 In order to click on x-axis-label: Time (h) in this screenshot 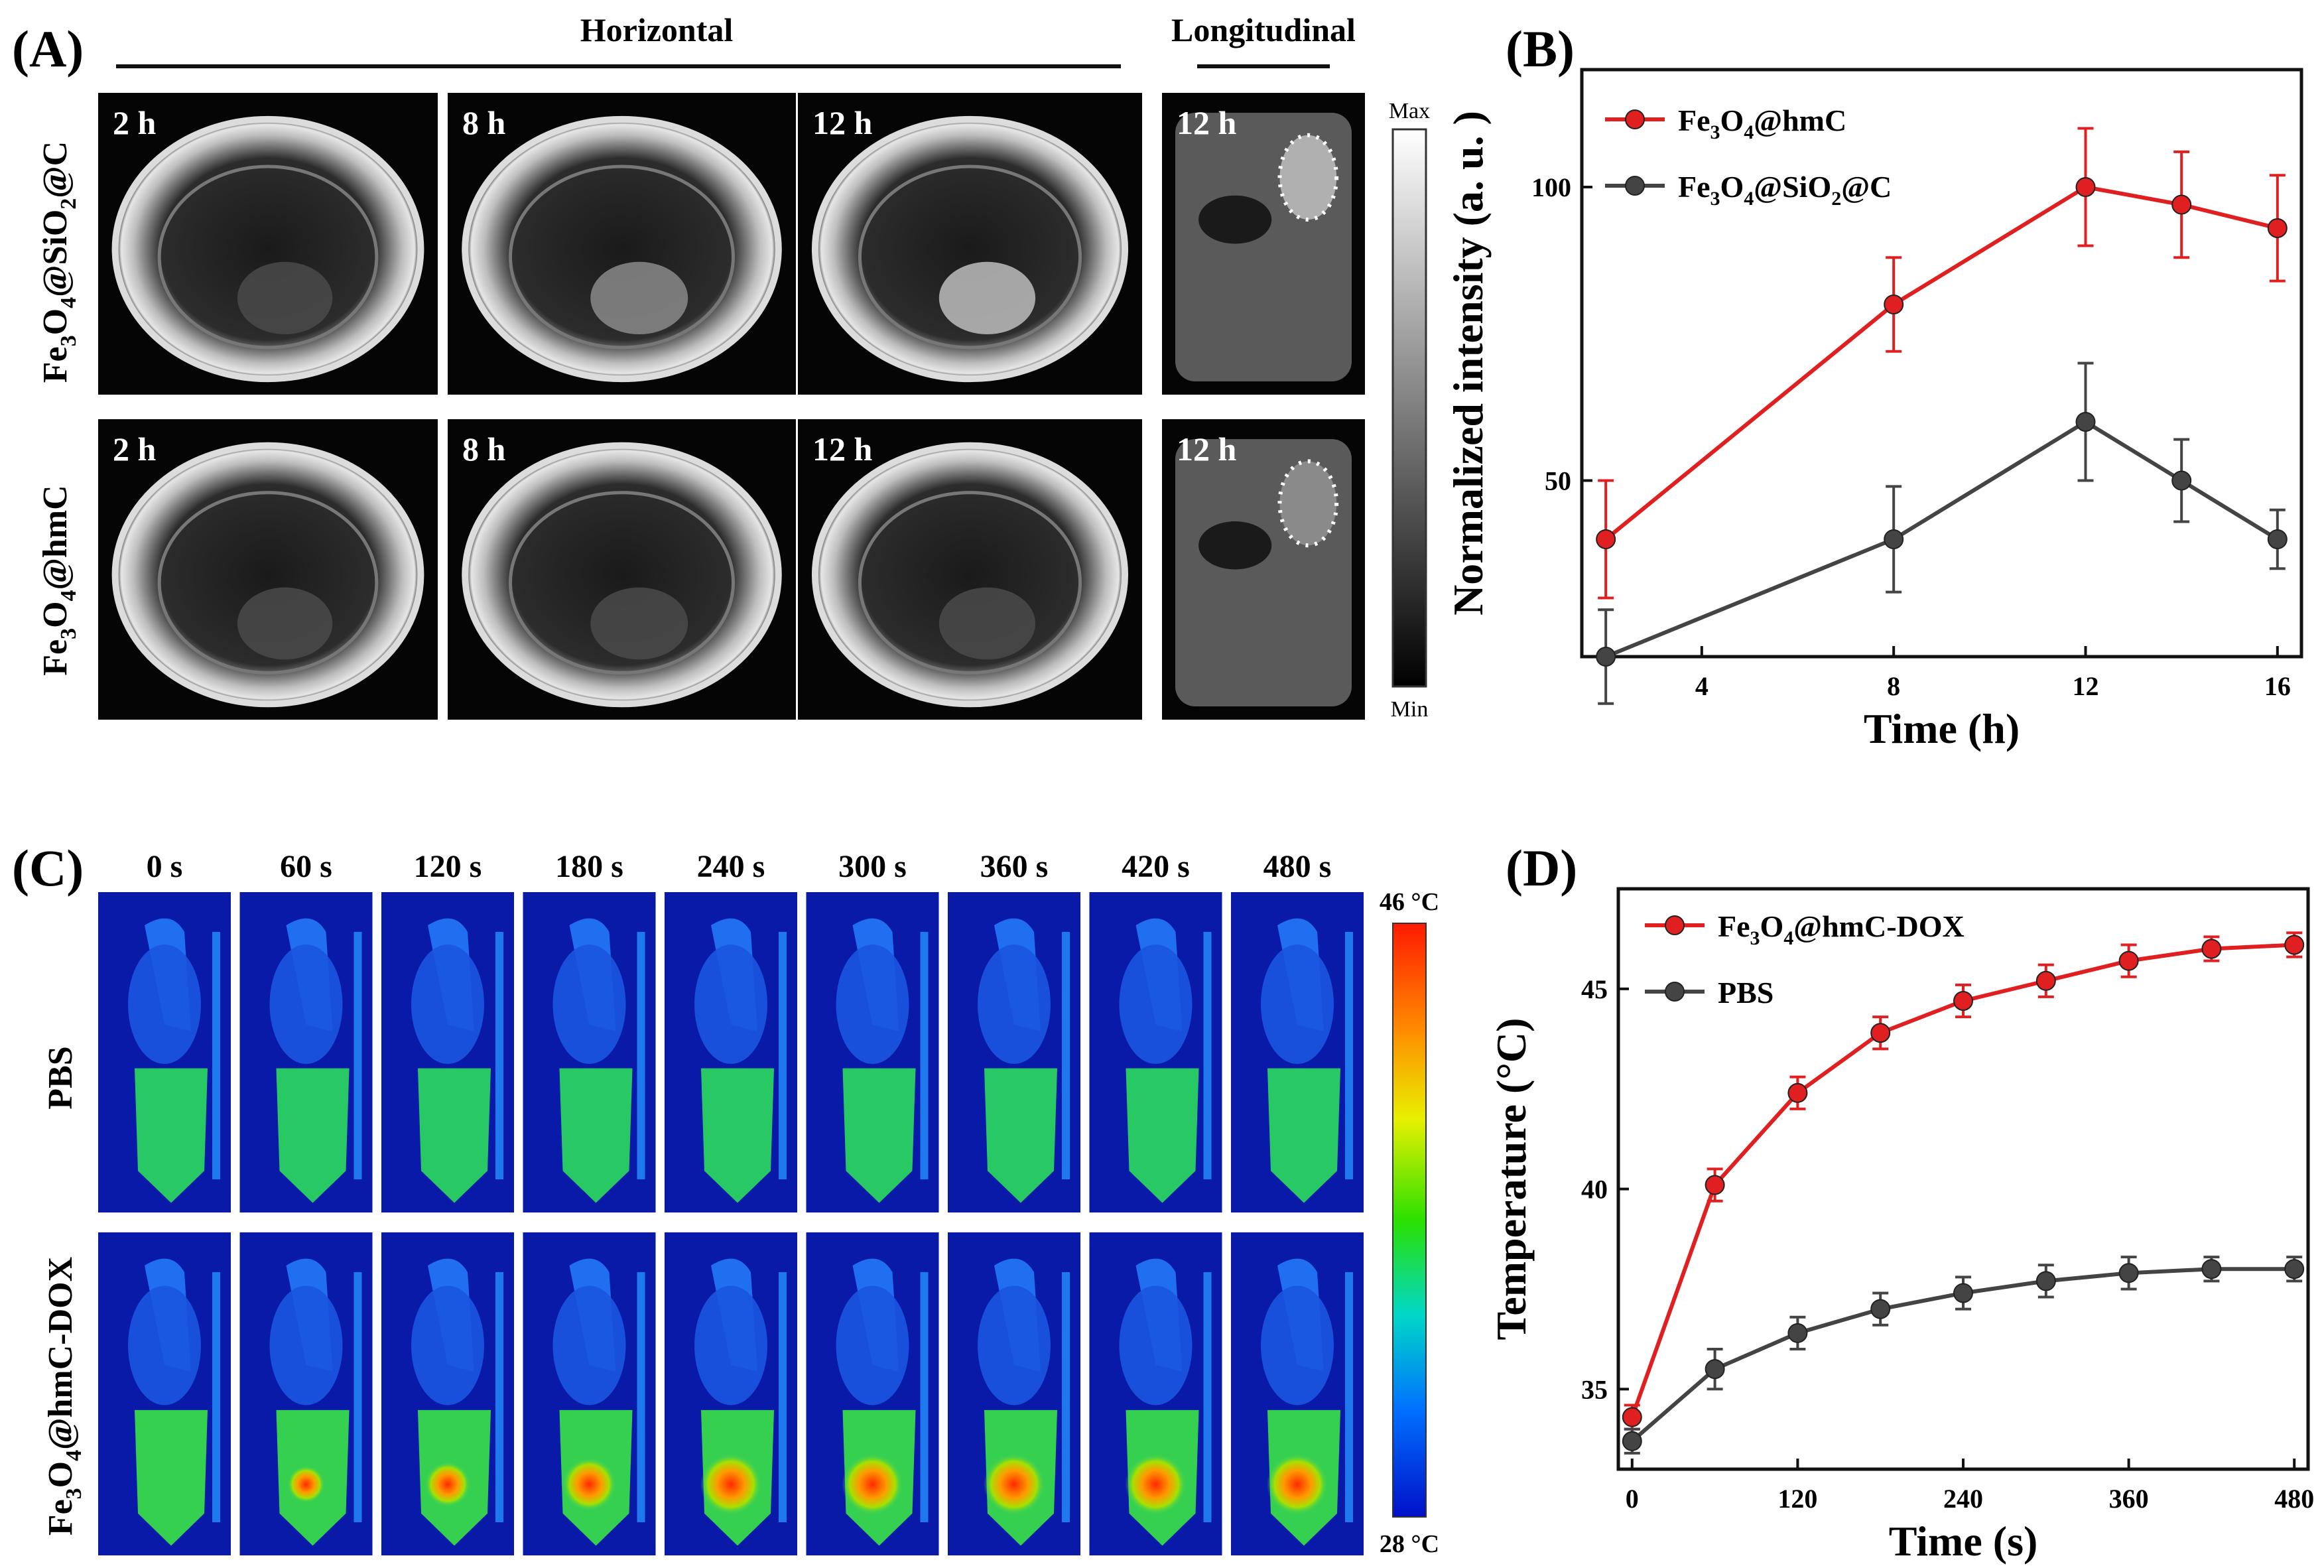, I will do `click(1942, 729)`.